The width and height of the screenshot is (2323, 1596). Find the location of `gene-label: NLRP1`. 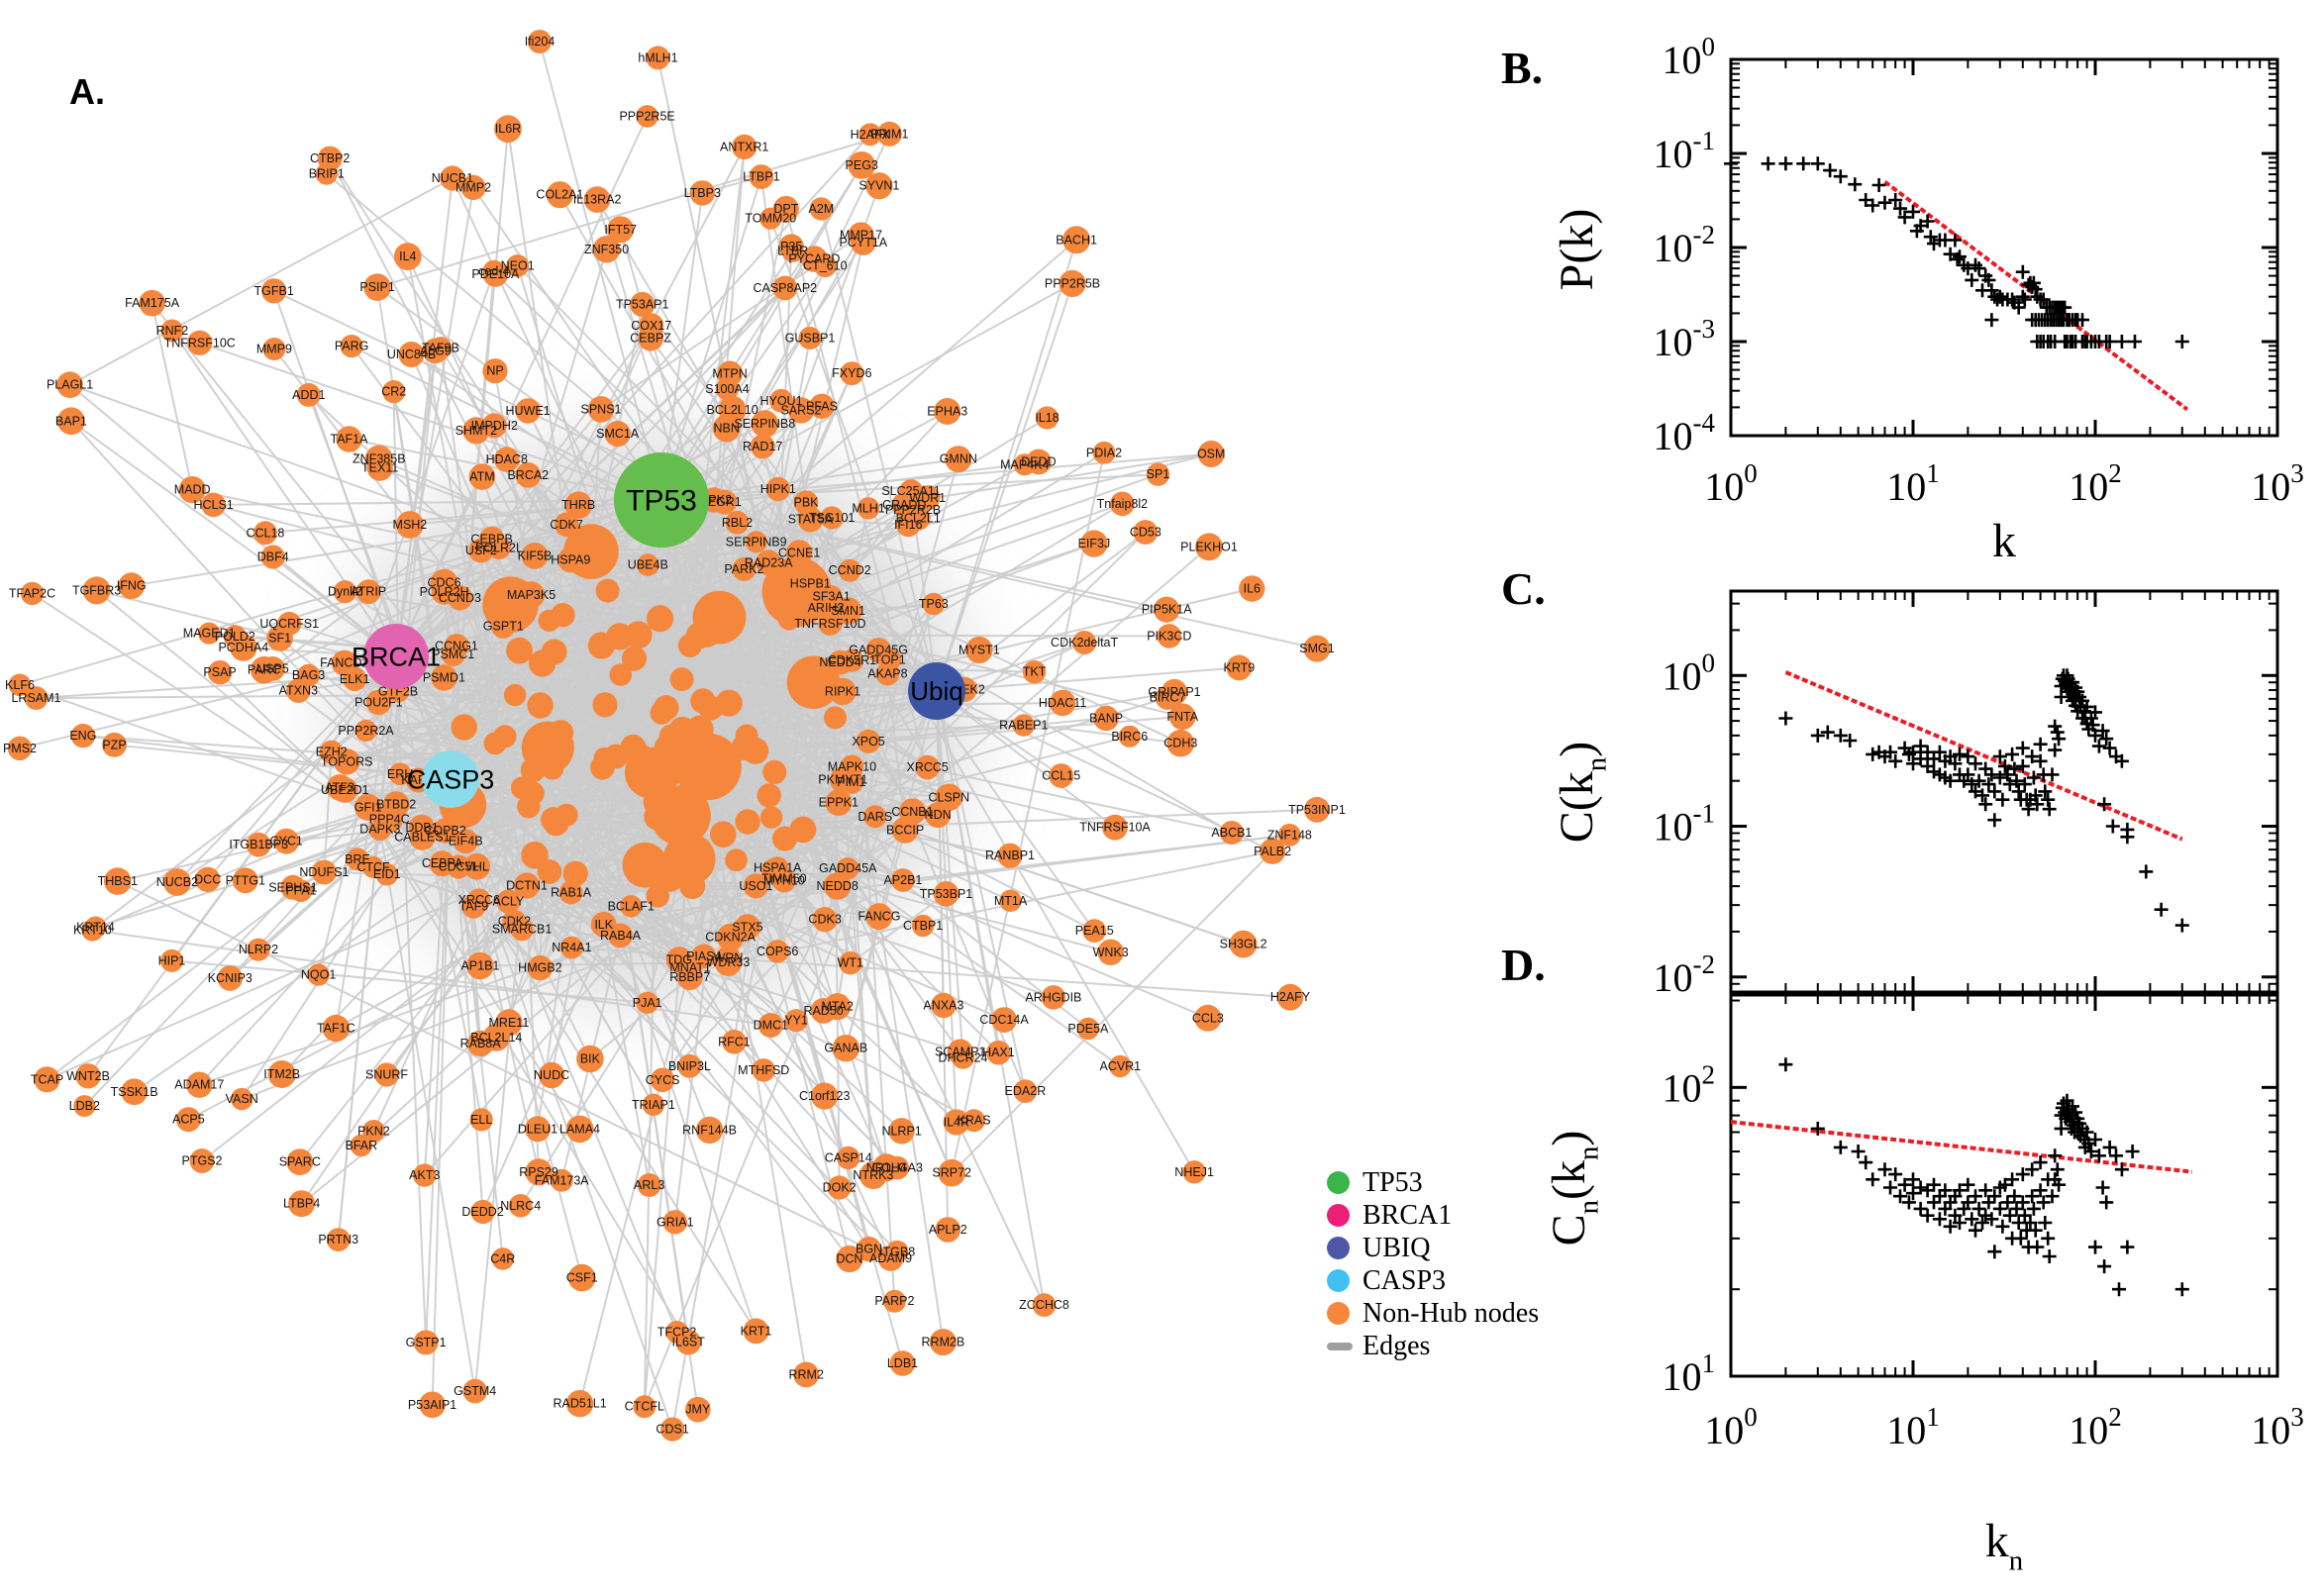

gene-label: NLRP1 is located at coordinates (901, 1131).